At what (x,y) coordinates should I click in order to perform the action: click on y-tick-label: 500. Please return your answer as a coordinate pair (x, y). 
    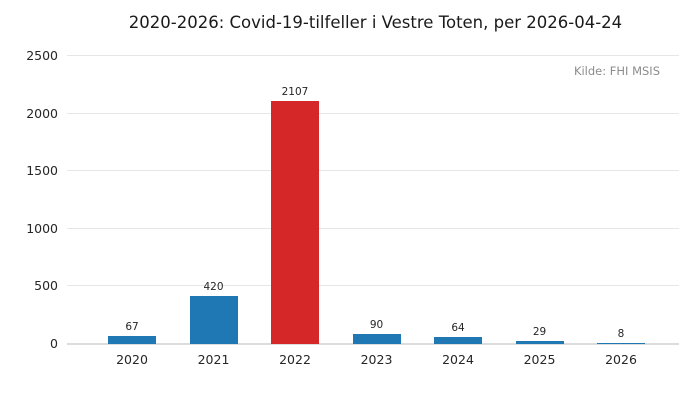
    Looking at the image, I should click on (46, 286).